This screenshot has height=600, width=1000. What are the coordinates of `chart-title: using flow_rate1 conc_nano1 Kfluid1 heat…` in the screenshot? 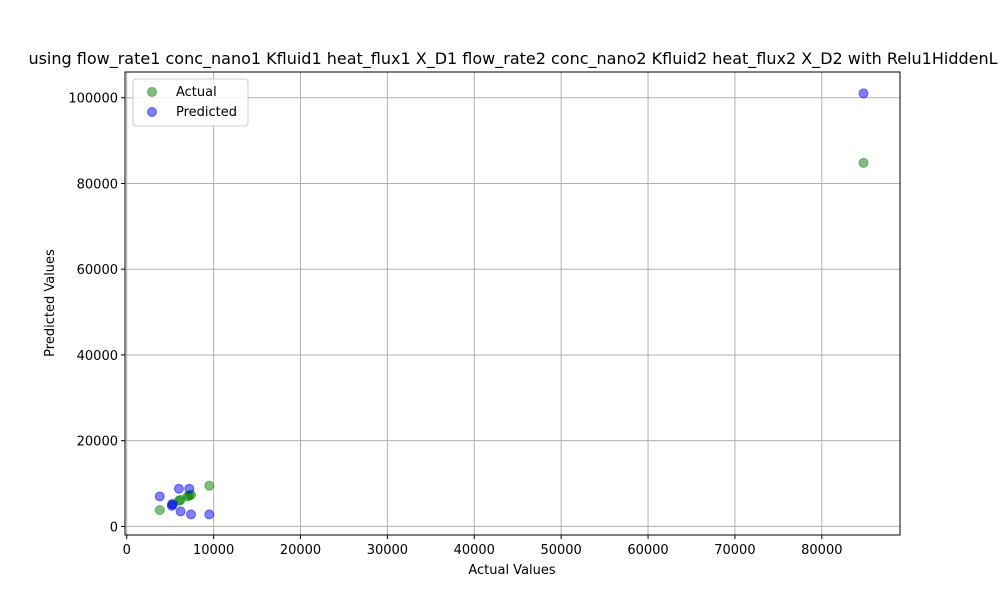 It's located at (512, 59).